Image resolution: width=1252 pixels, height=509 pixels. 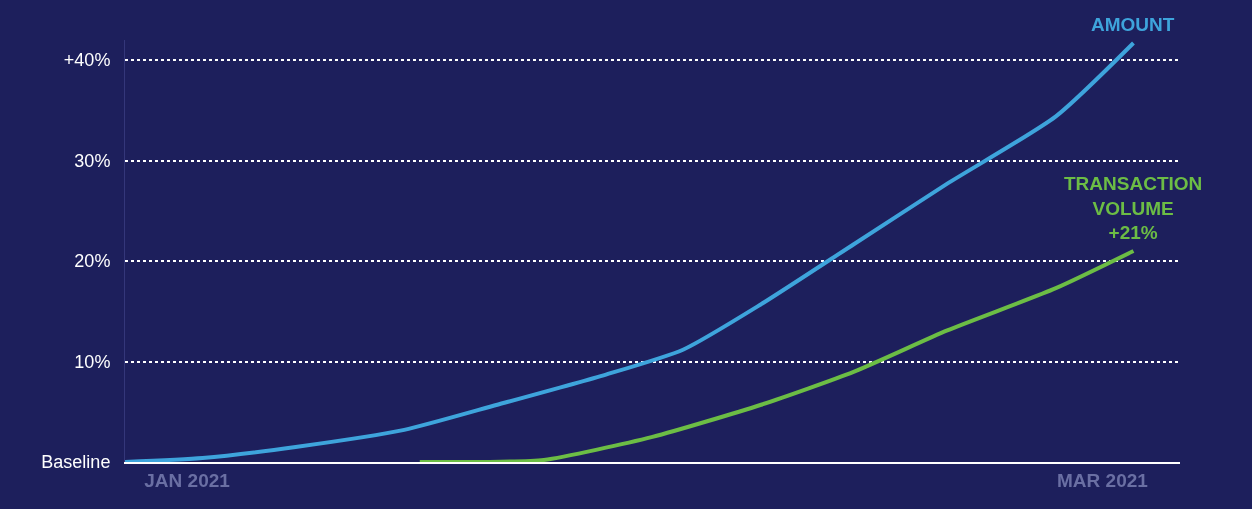 I want to click on y-tick-label: 20%, so click(x=92, y=261).